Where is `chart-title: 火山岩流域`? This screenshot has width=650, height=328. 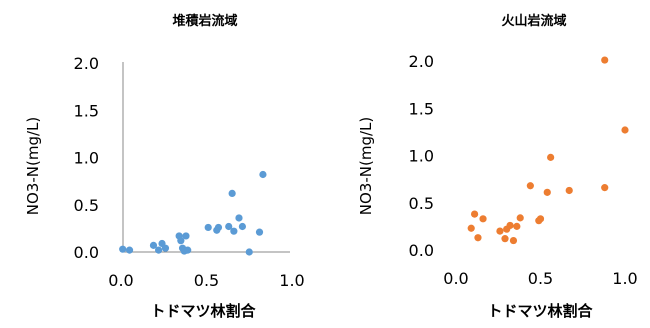 chart-title: 火山岩流域 is located at coordinates (533, 21).